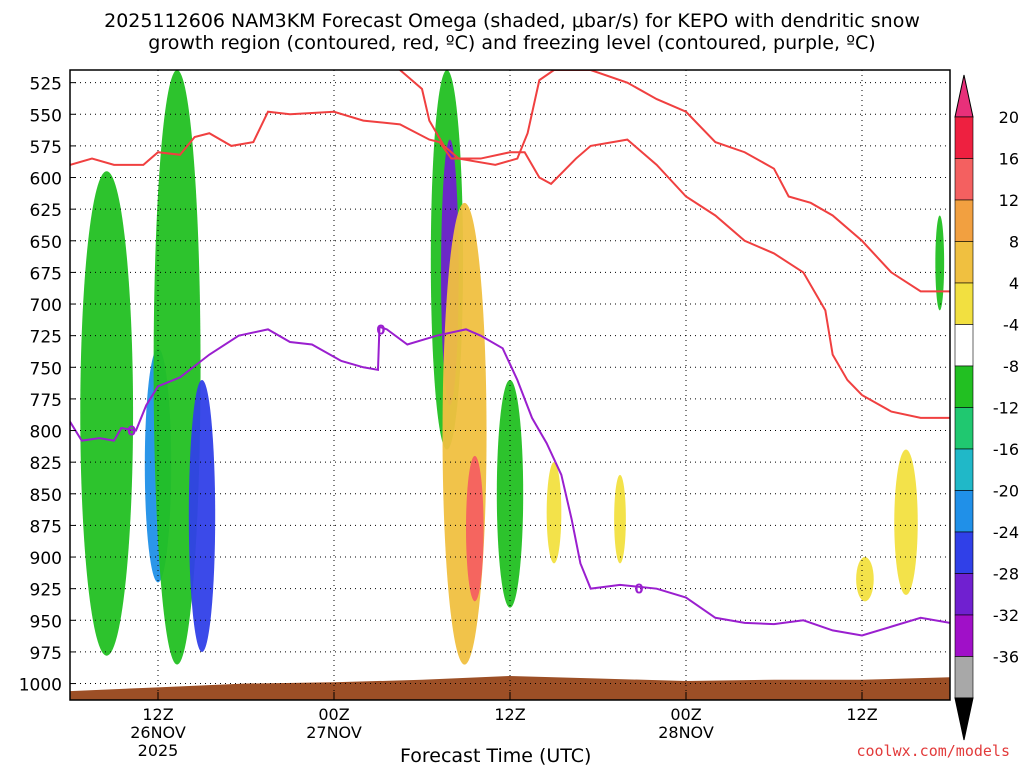 The width and height of the screenshot is (1024, 768). Describe the element at coordinates (46, 433) in the screenshot. I see `y-tick-label-800: 800` at that location.